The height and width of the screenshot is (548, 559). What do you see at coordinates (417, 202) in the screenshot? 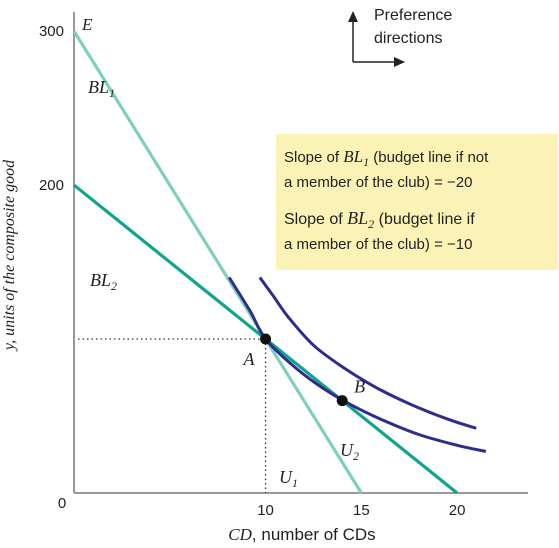
I see `slope-legend-box` at bounding box center [417, 202].